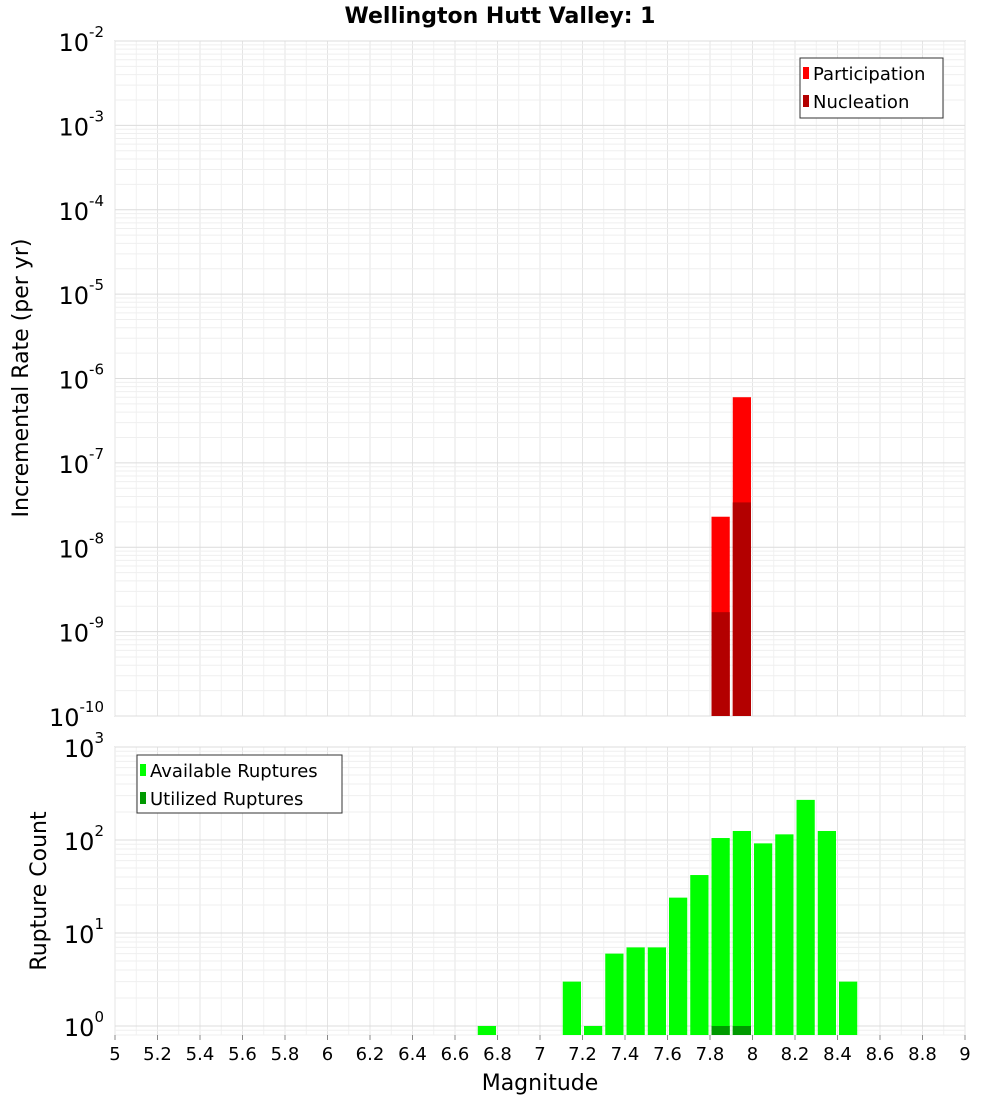 This screenshot has height=1100, width=1000. What do you see at coordinates (96, 201) in the screenshot?
I see `rate-y-tick-exponent: -4` at bounding box center [96, 201].